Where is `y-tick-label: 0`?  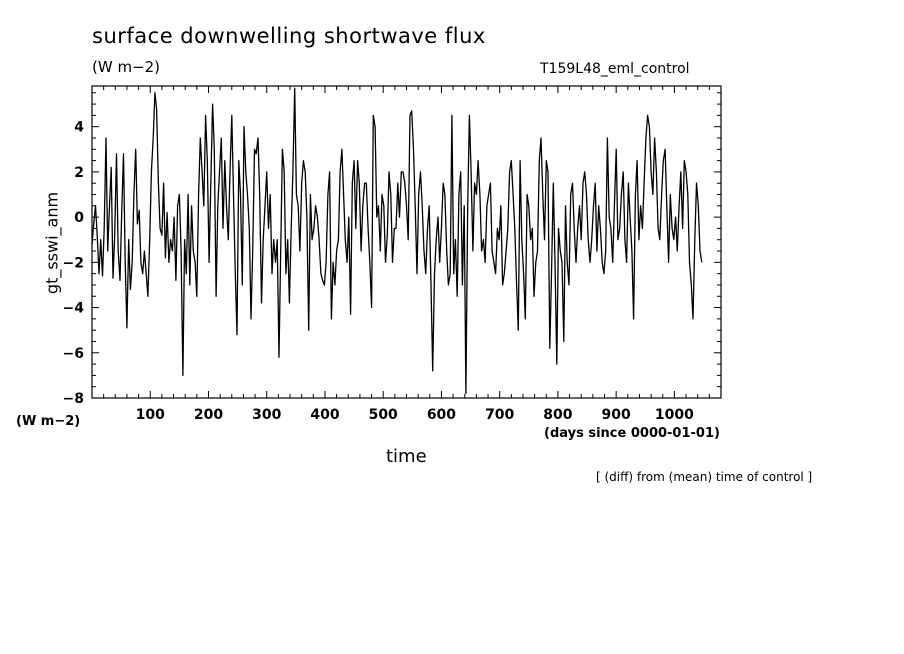 y-tick-label: 0 is located at coordinates (79, 218).